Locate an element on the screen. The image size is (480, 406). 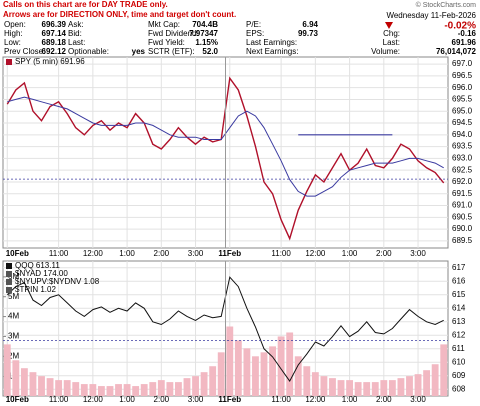
quote-label: Volume: is located at coordinates (385, 51).